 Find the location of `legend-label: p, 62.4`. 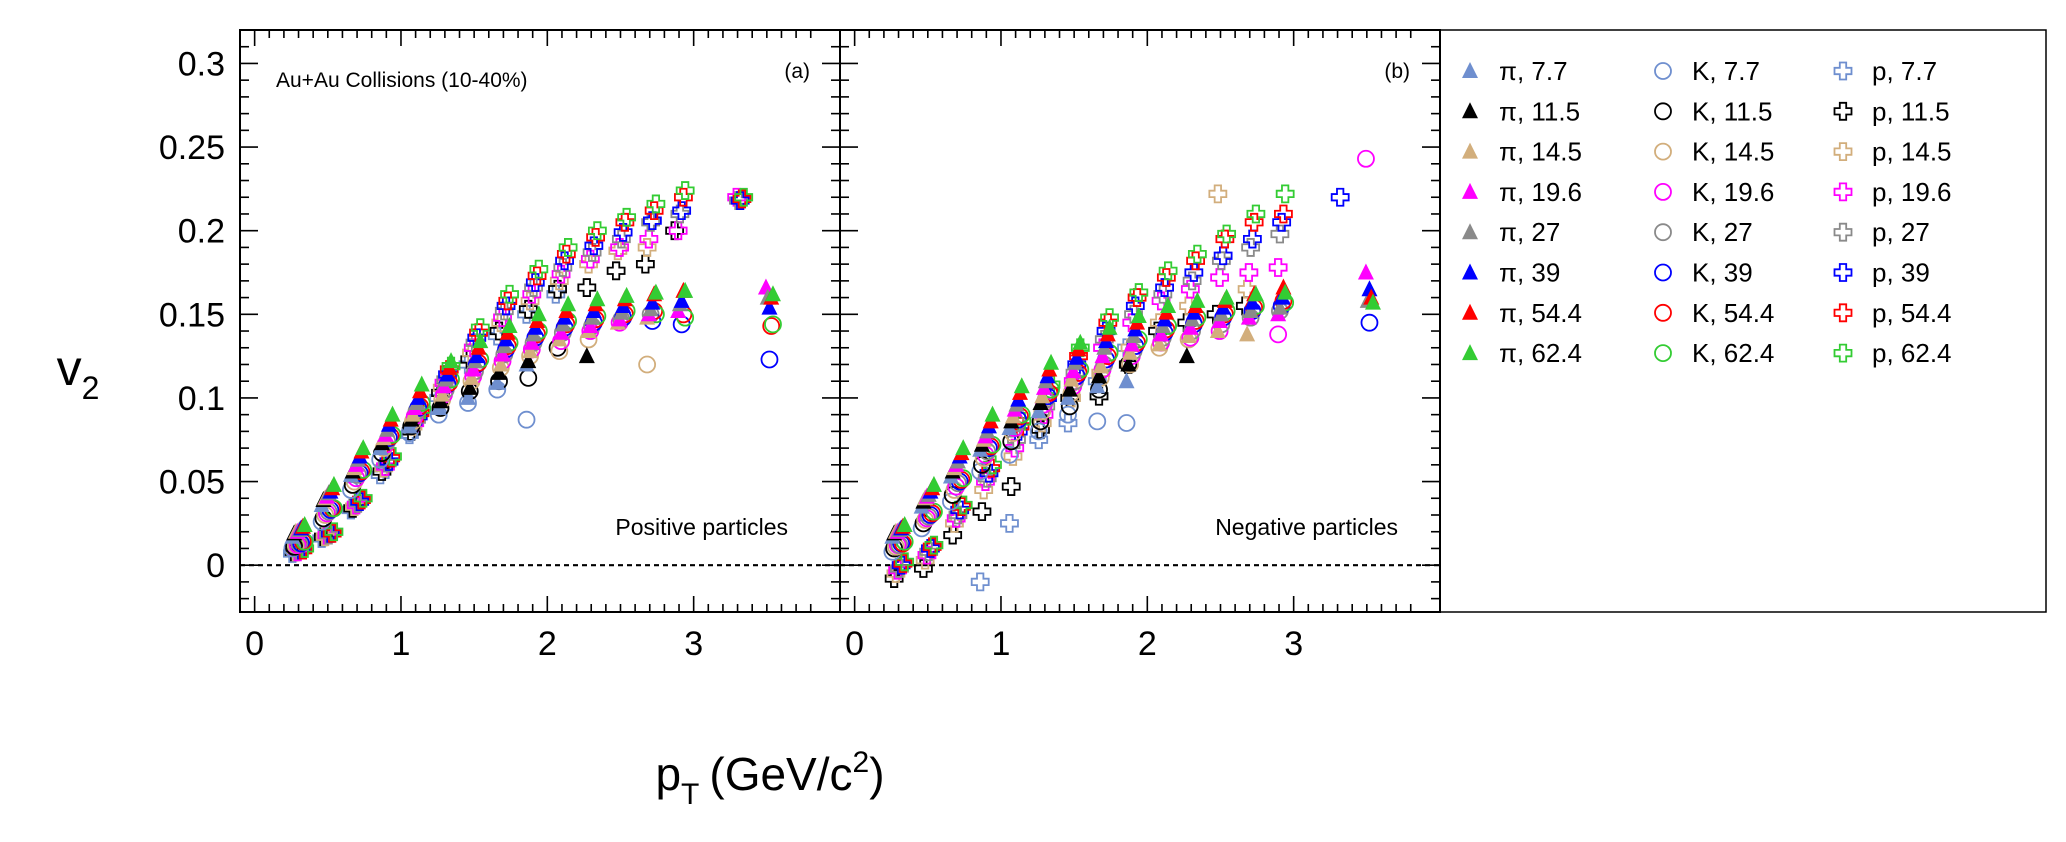

legend-label: p, 62.4 is located at coordinates (1912, 353).